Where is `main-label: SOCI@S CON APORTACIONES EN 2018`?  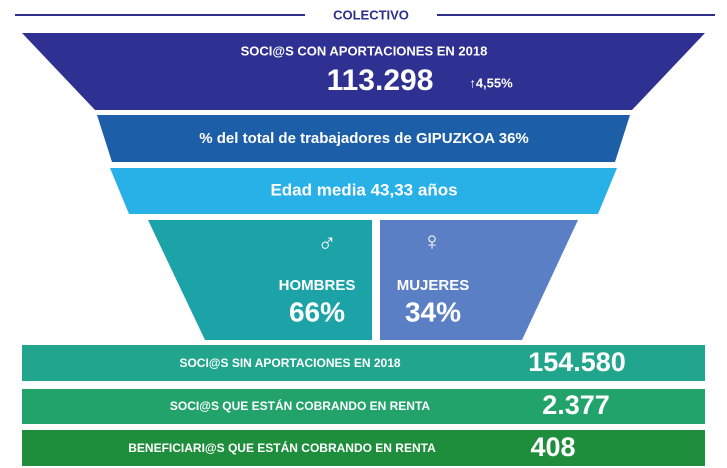 main-label: SOCI@S CON APORTACIONES EN 2018 is located at coordinates (364, 50).